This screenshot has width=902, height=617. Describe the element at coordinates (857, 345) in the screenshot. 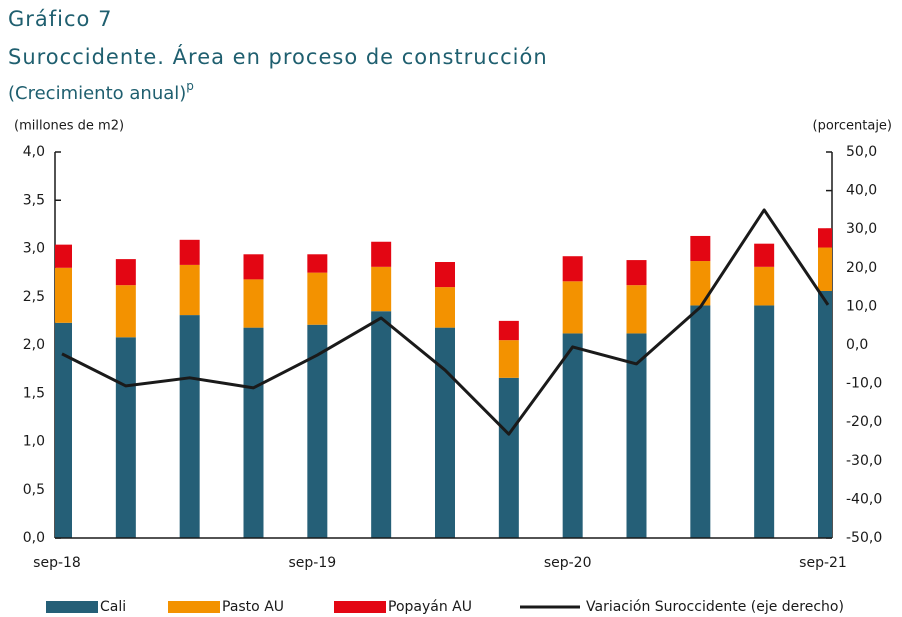

I see `y2-tick-label: 0,0` at that location.